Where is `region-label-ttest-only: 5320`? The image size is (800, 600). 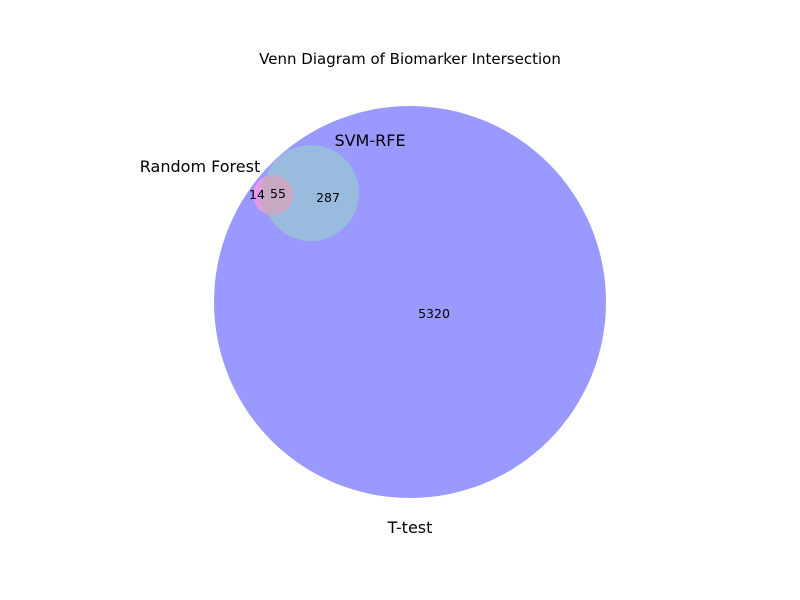 region-label-ttest-only: 5320 is located at coordinates (434, 313).